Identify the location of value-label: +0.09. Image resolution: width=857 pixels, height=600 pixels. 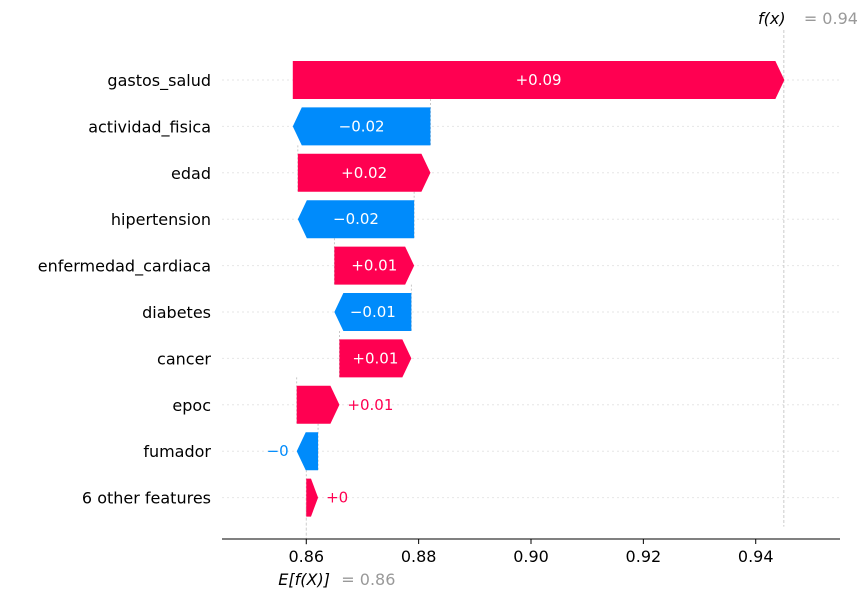
(539, 80).